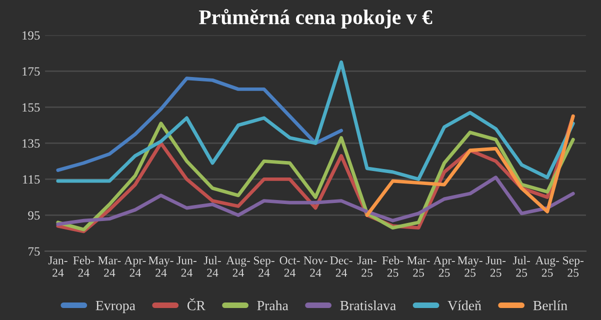 This screenshot has width=601, height=320. I want to click on y-tick-label: 75, so click(34, 251).